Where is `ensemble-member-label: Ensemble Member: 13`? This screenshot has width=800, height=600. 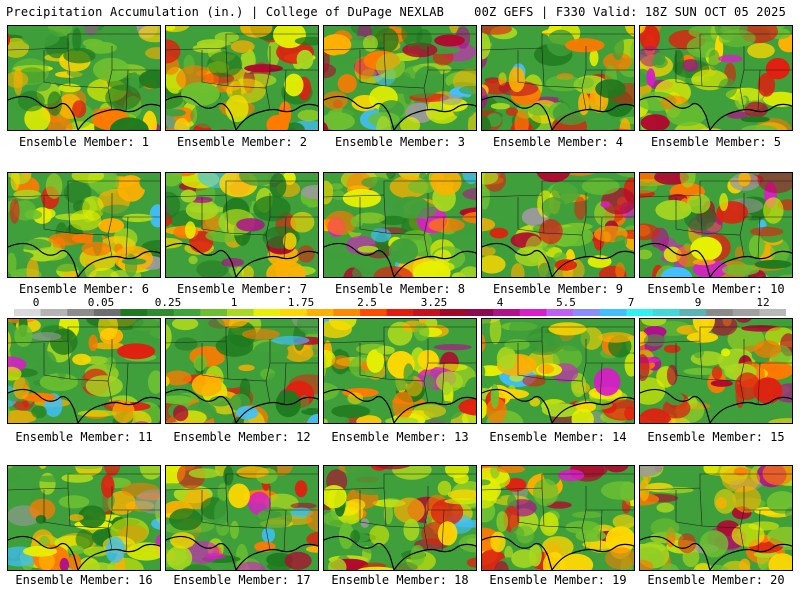 ensemble-member-label: Ensemble Member: 13 is located at coordinates (400, 437).